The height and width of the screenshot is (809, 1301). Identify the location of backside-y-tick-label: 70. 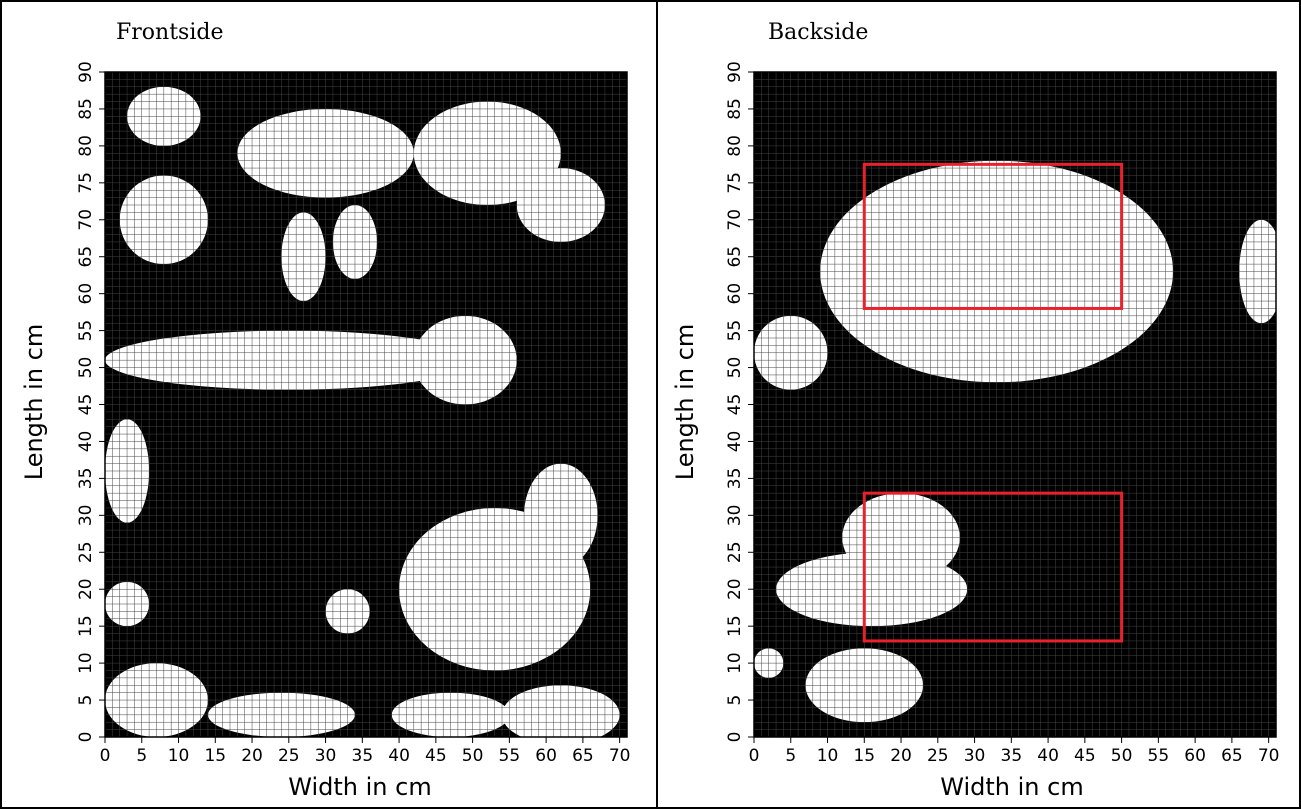
(735, 220).